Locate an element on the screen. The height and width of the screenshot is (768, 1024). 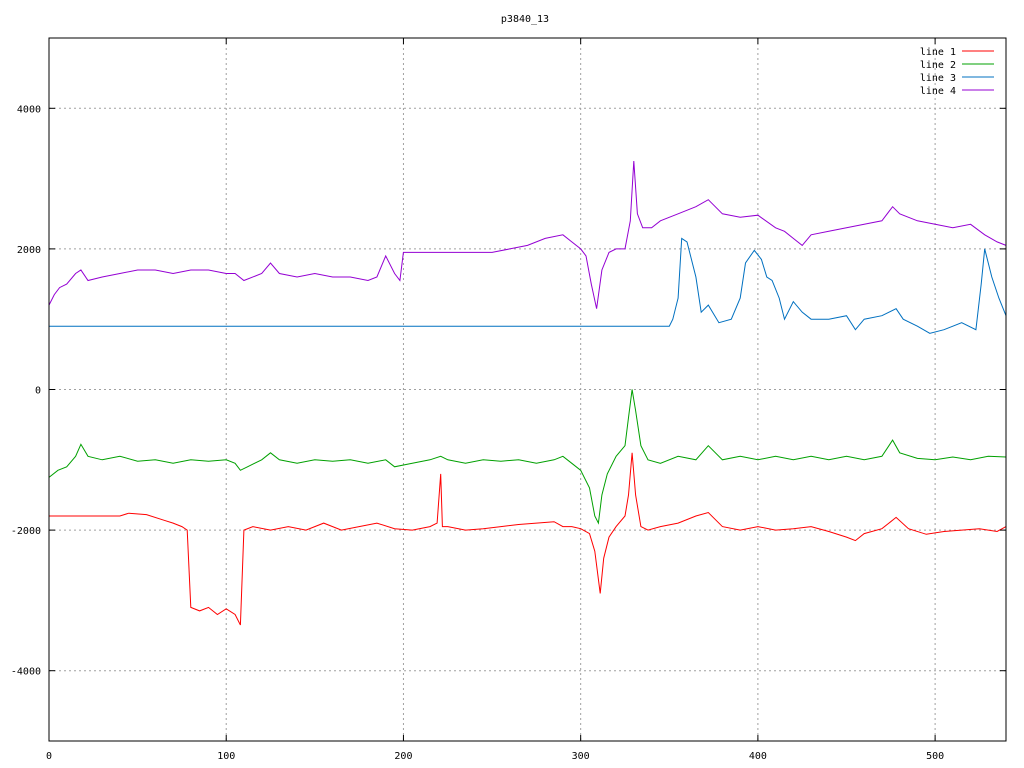
legend-label-1: line 1 is located at coordinates (938, 52).